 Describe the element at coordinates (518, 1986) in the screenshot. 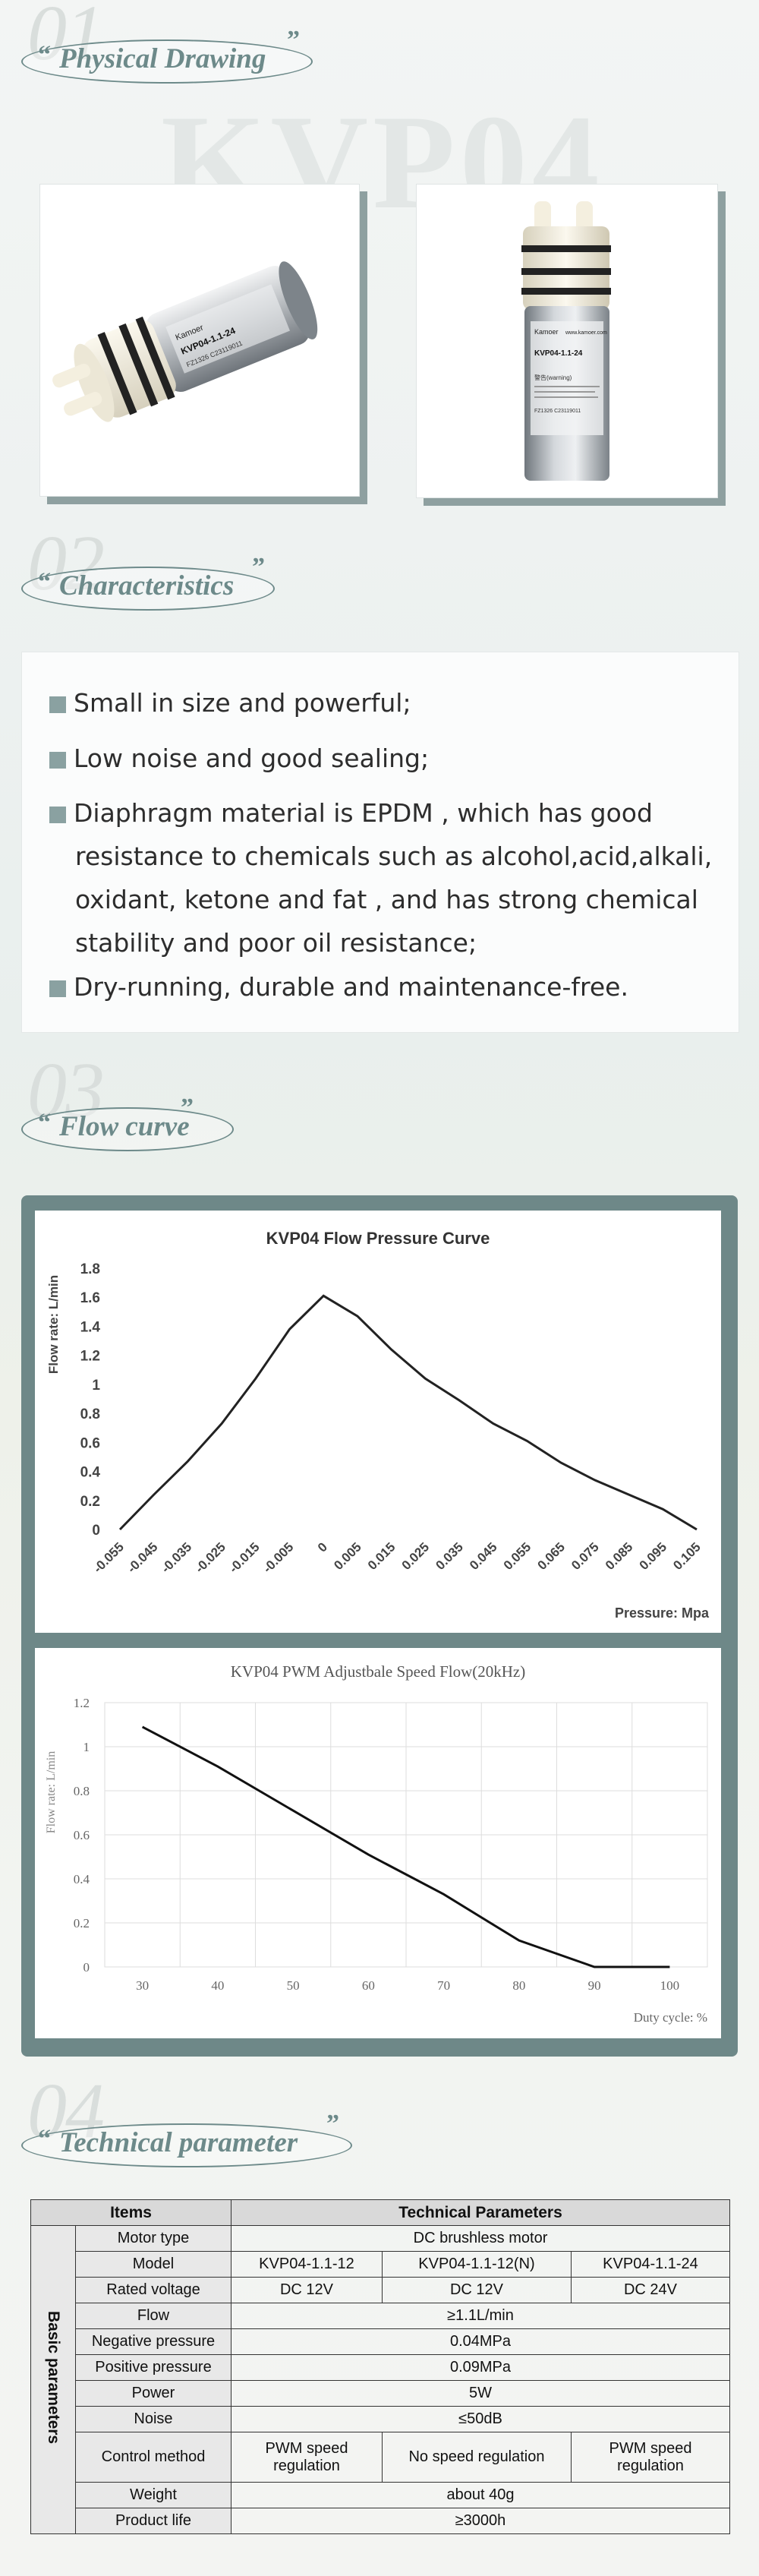

I see `x-tick-label: 80` at that location.